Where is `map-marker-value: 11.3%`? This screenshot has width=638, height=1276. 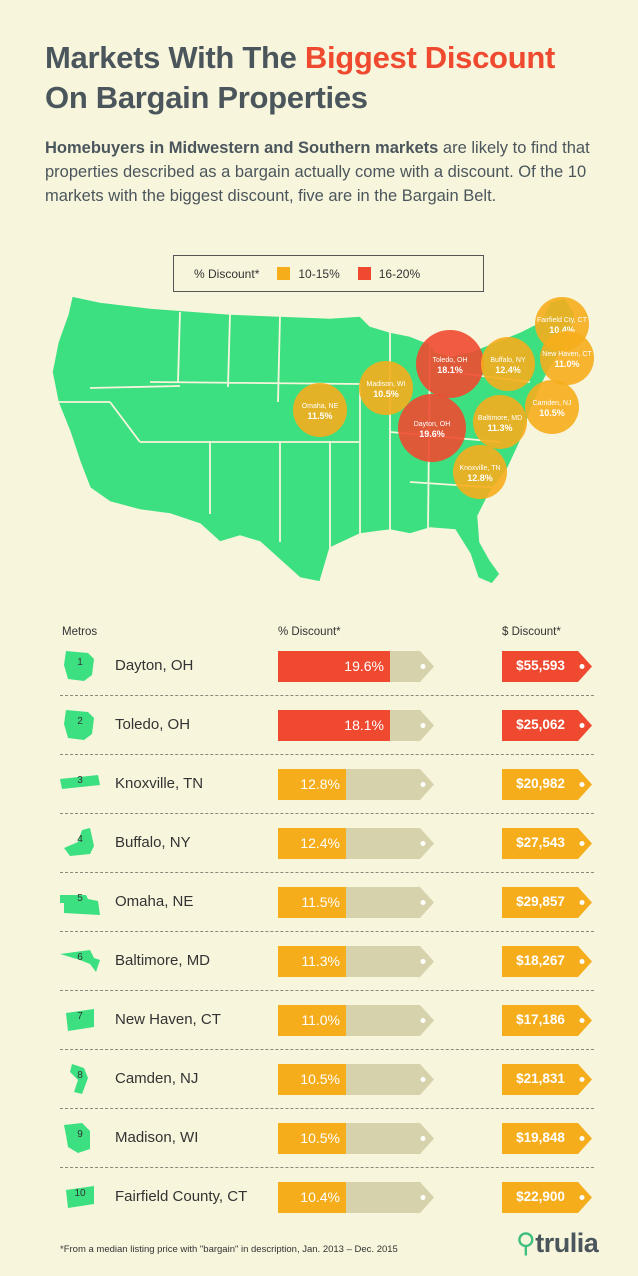 map-marker-value: 11.3% is located at coordinates (499, 428).